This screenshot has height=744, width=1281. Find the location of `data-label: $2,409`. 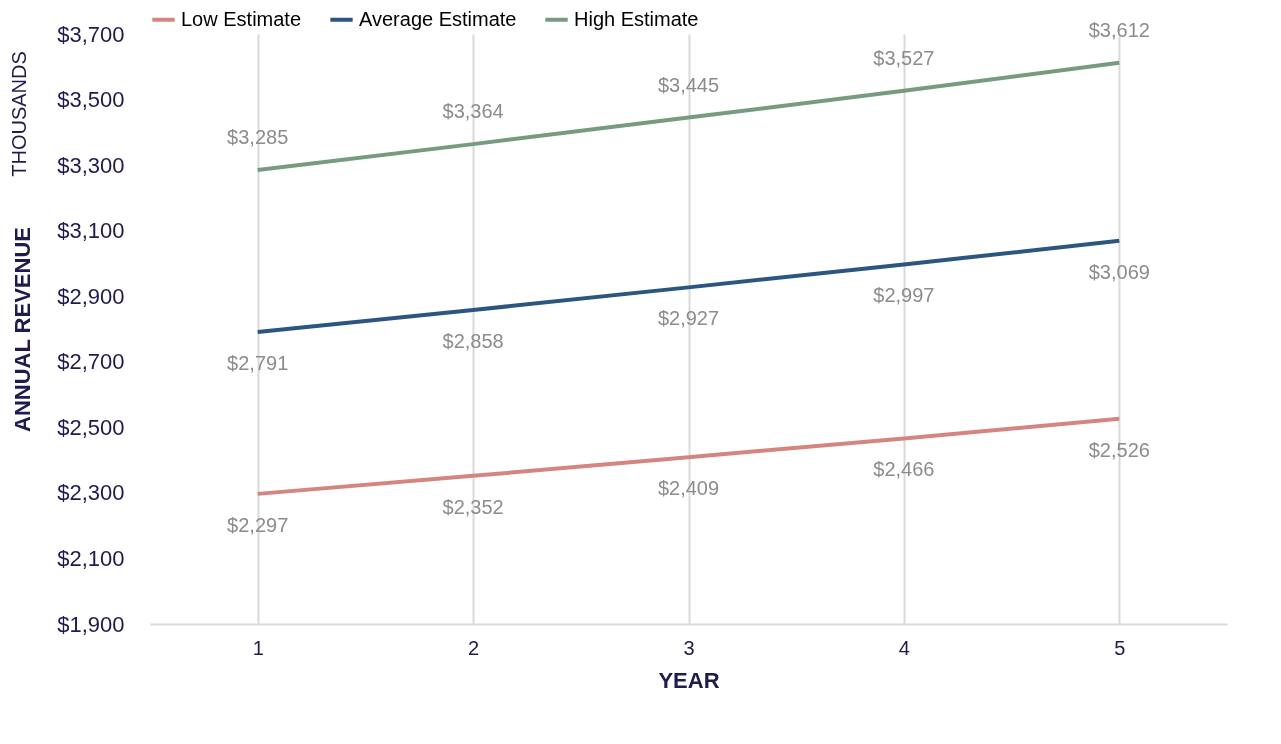

data-label: $2,409 is located at coordinates (688, 488).